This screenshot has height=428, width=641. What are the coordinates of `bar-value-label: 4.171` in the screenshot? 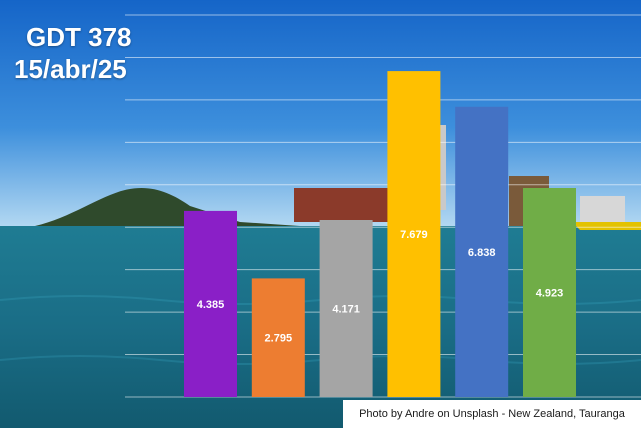 It's located at (346, 310).